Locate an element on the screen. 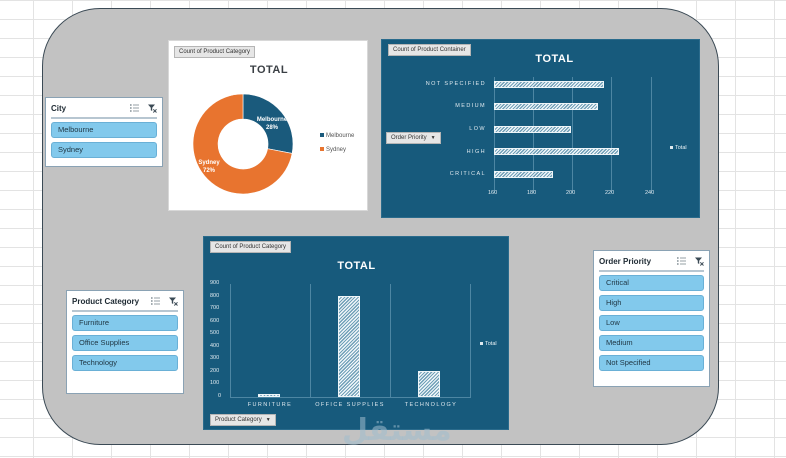  category-label: TECHNOLOGY is located at coordinates (431, 405).